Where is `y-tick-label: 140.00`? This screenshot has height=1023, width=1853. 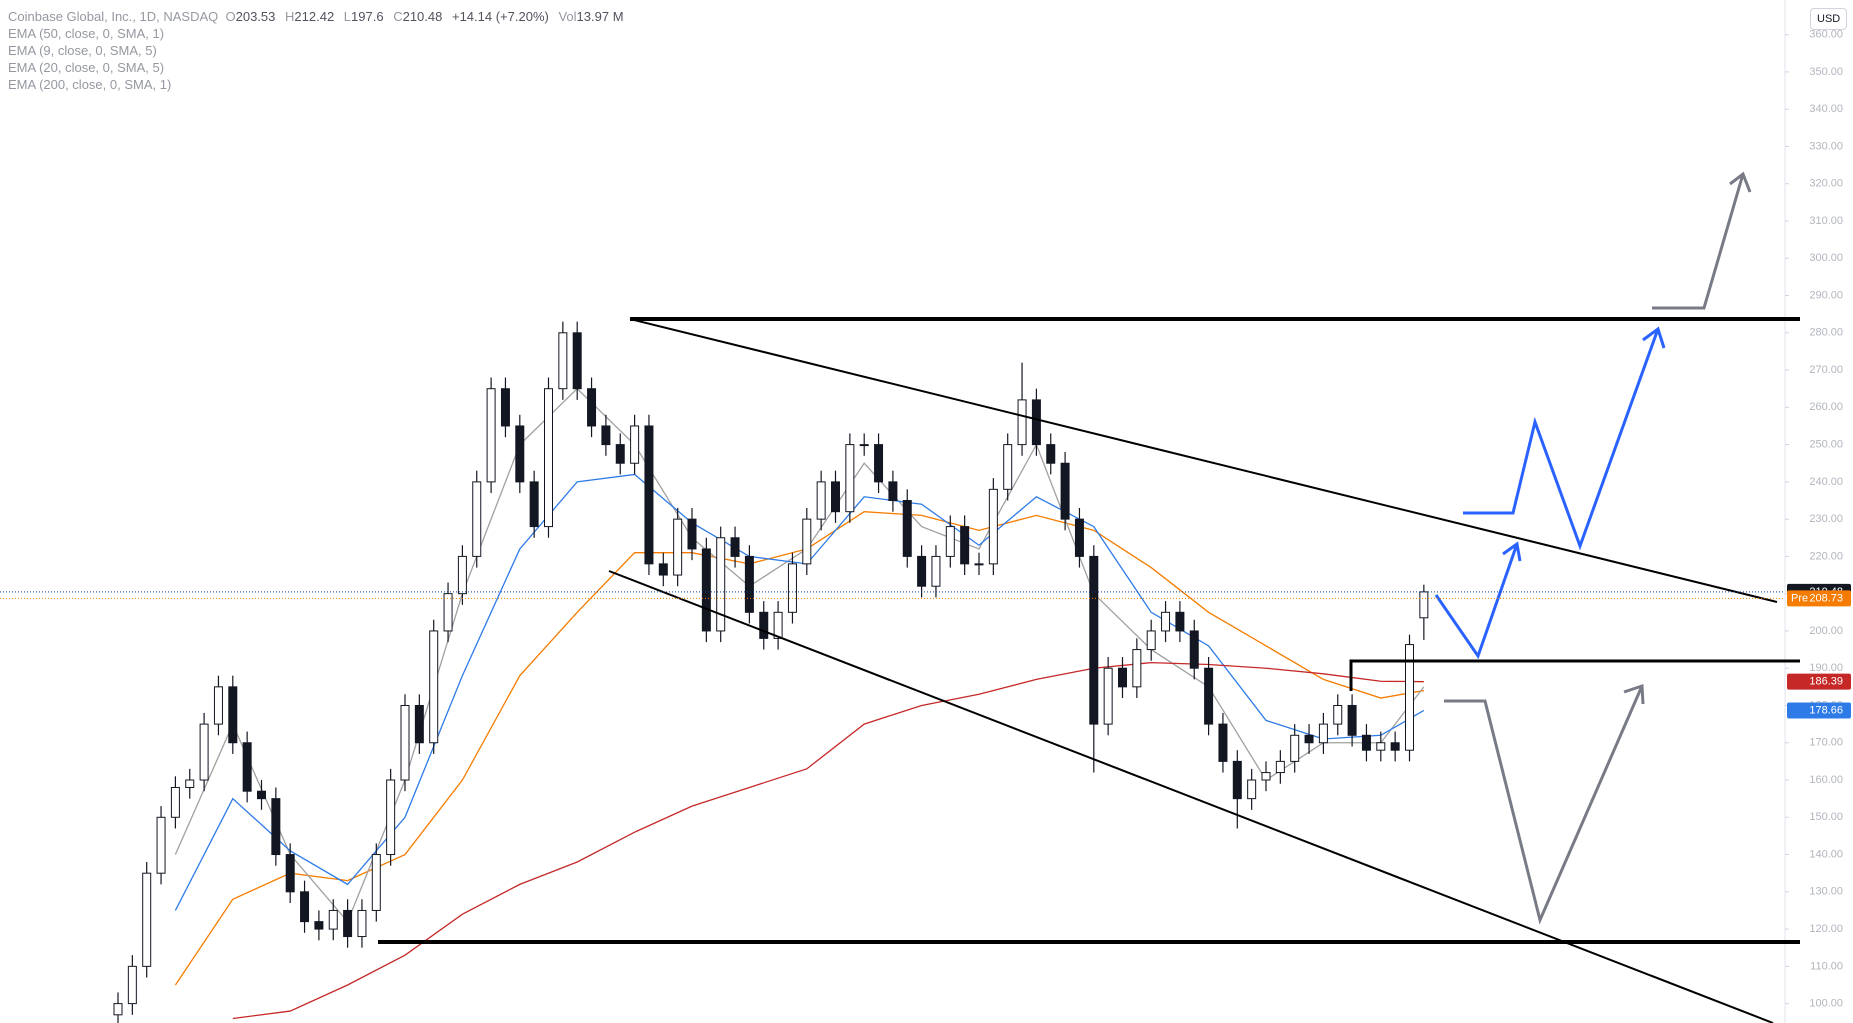
y-tick-label: 140.00 is located at coordinates (1826, 854).